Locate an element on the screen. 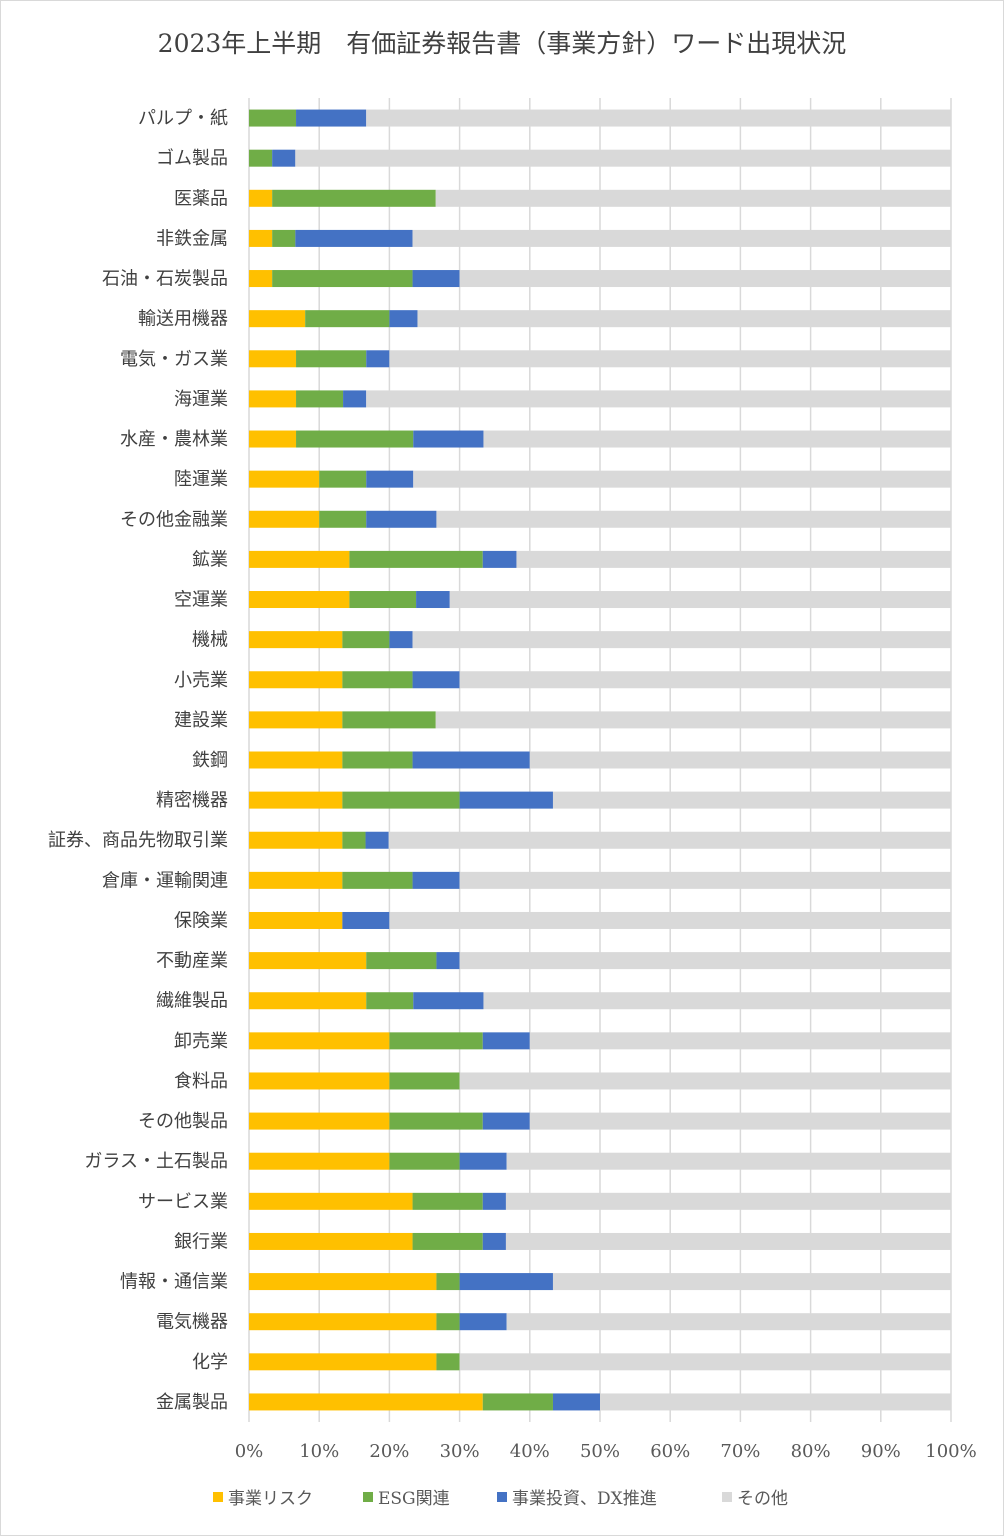  x-tick-label: 40% is located at coordinates (530, 1451).